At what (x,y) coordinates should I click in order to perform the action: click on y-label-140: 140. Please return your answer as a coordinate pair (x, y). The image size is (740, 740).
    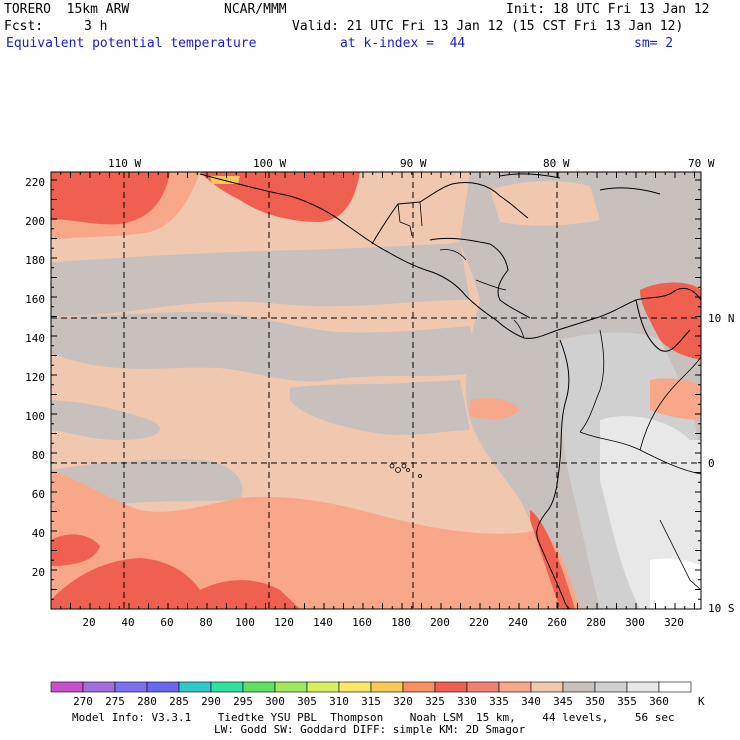
    Looking at the image, I should click on (35, 338).